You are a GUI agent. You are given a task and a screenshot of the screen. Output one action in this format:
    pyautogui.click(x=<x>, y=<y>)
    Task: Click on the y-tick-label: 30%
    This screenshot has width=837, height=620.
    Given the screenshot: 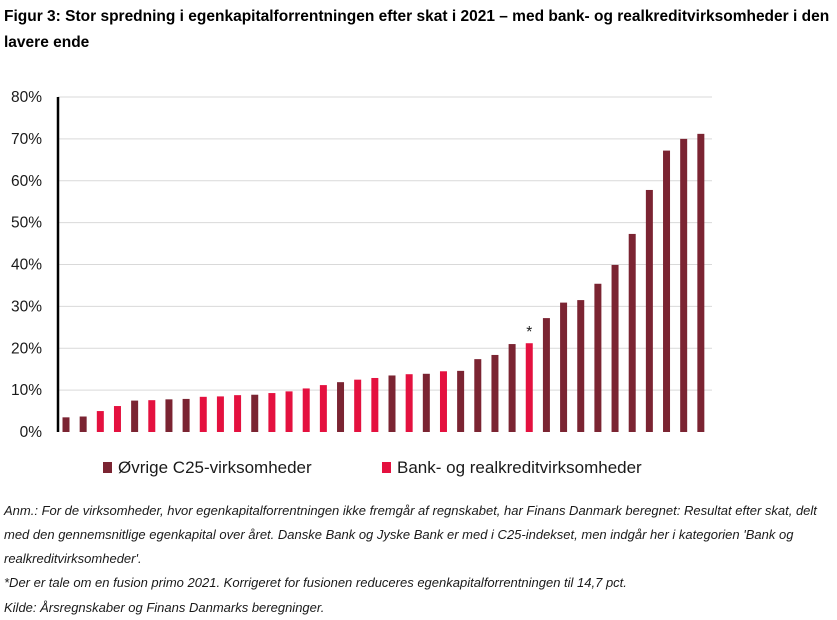 What is the action you would take?
    pyautogui.click(x=26, y=306)
    